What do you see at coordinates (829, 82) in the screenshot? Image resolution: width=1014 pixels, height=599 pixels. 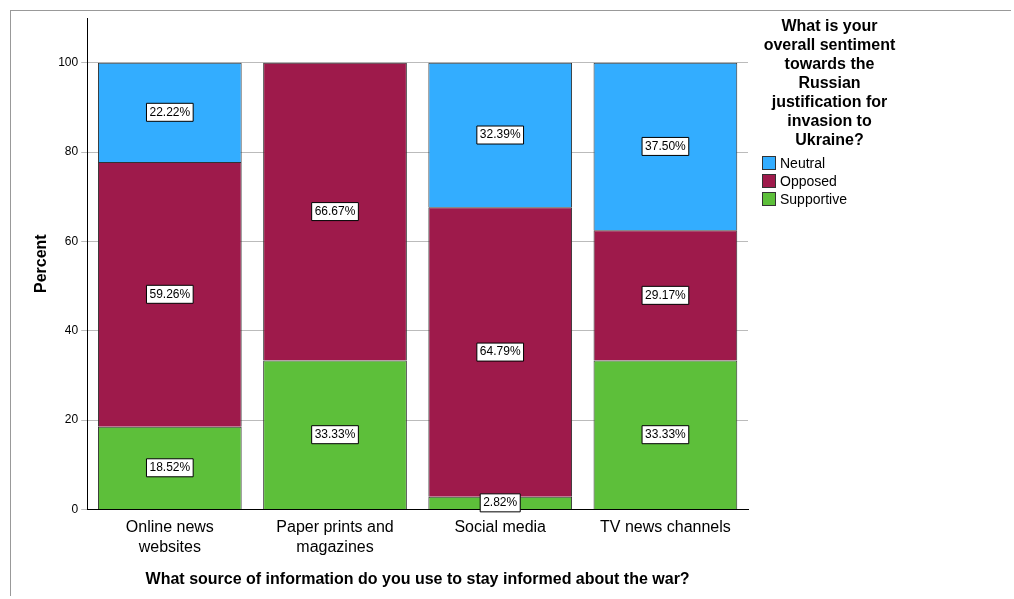 I see `legend-title: What is your overall sentiment towards the Russian justification for invasion to Ukraine?` at bounding box center [829, 82].